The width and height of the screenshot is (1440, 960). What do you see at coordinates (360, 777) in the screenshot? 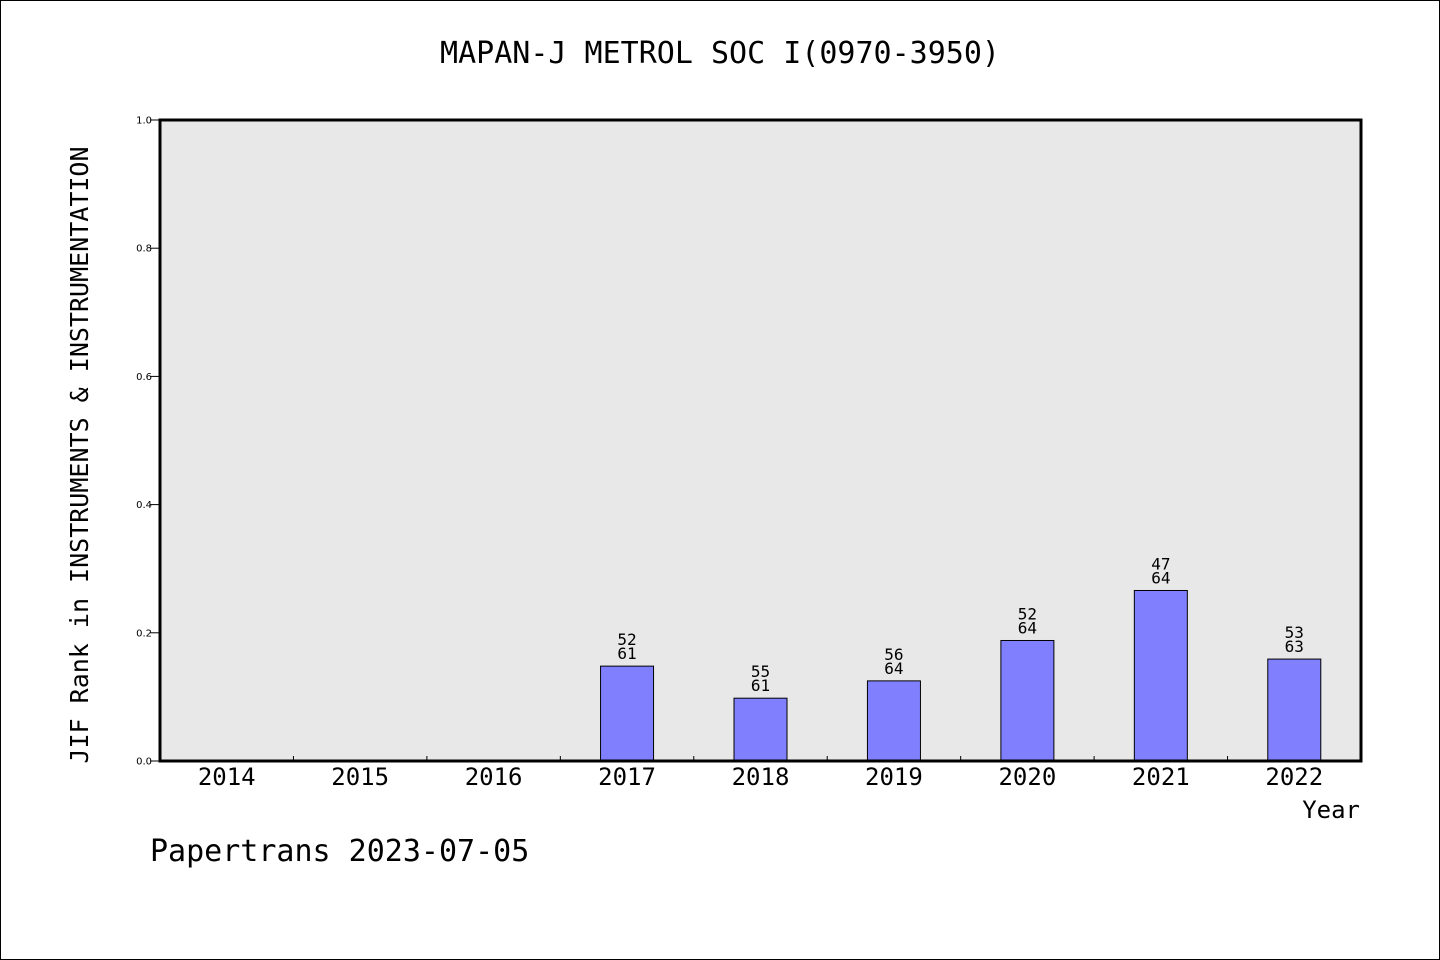
I see `x-tick-label: 2015` at bounding box center [360, 777].